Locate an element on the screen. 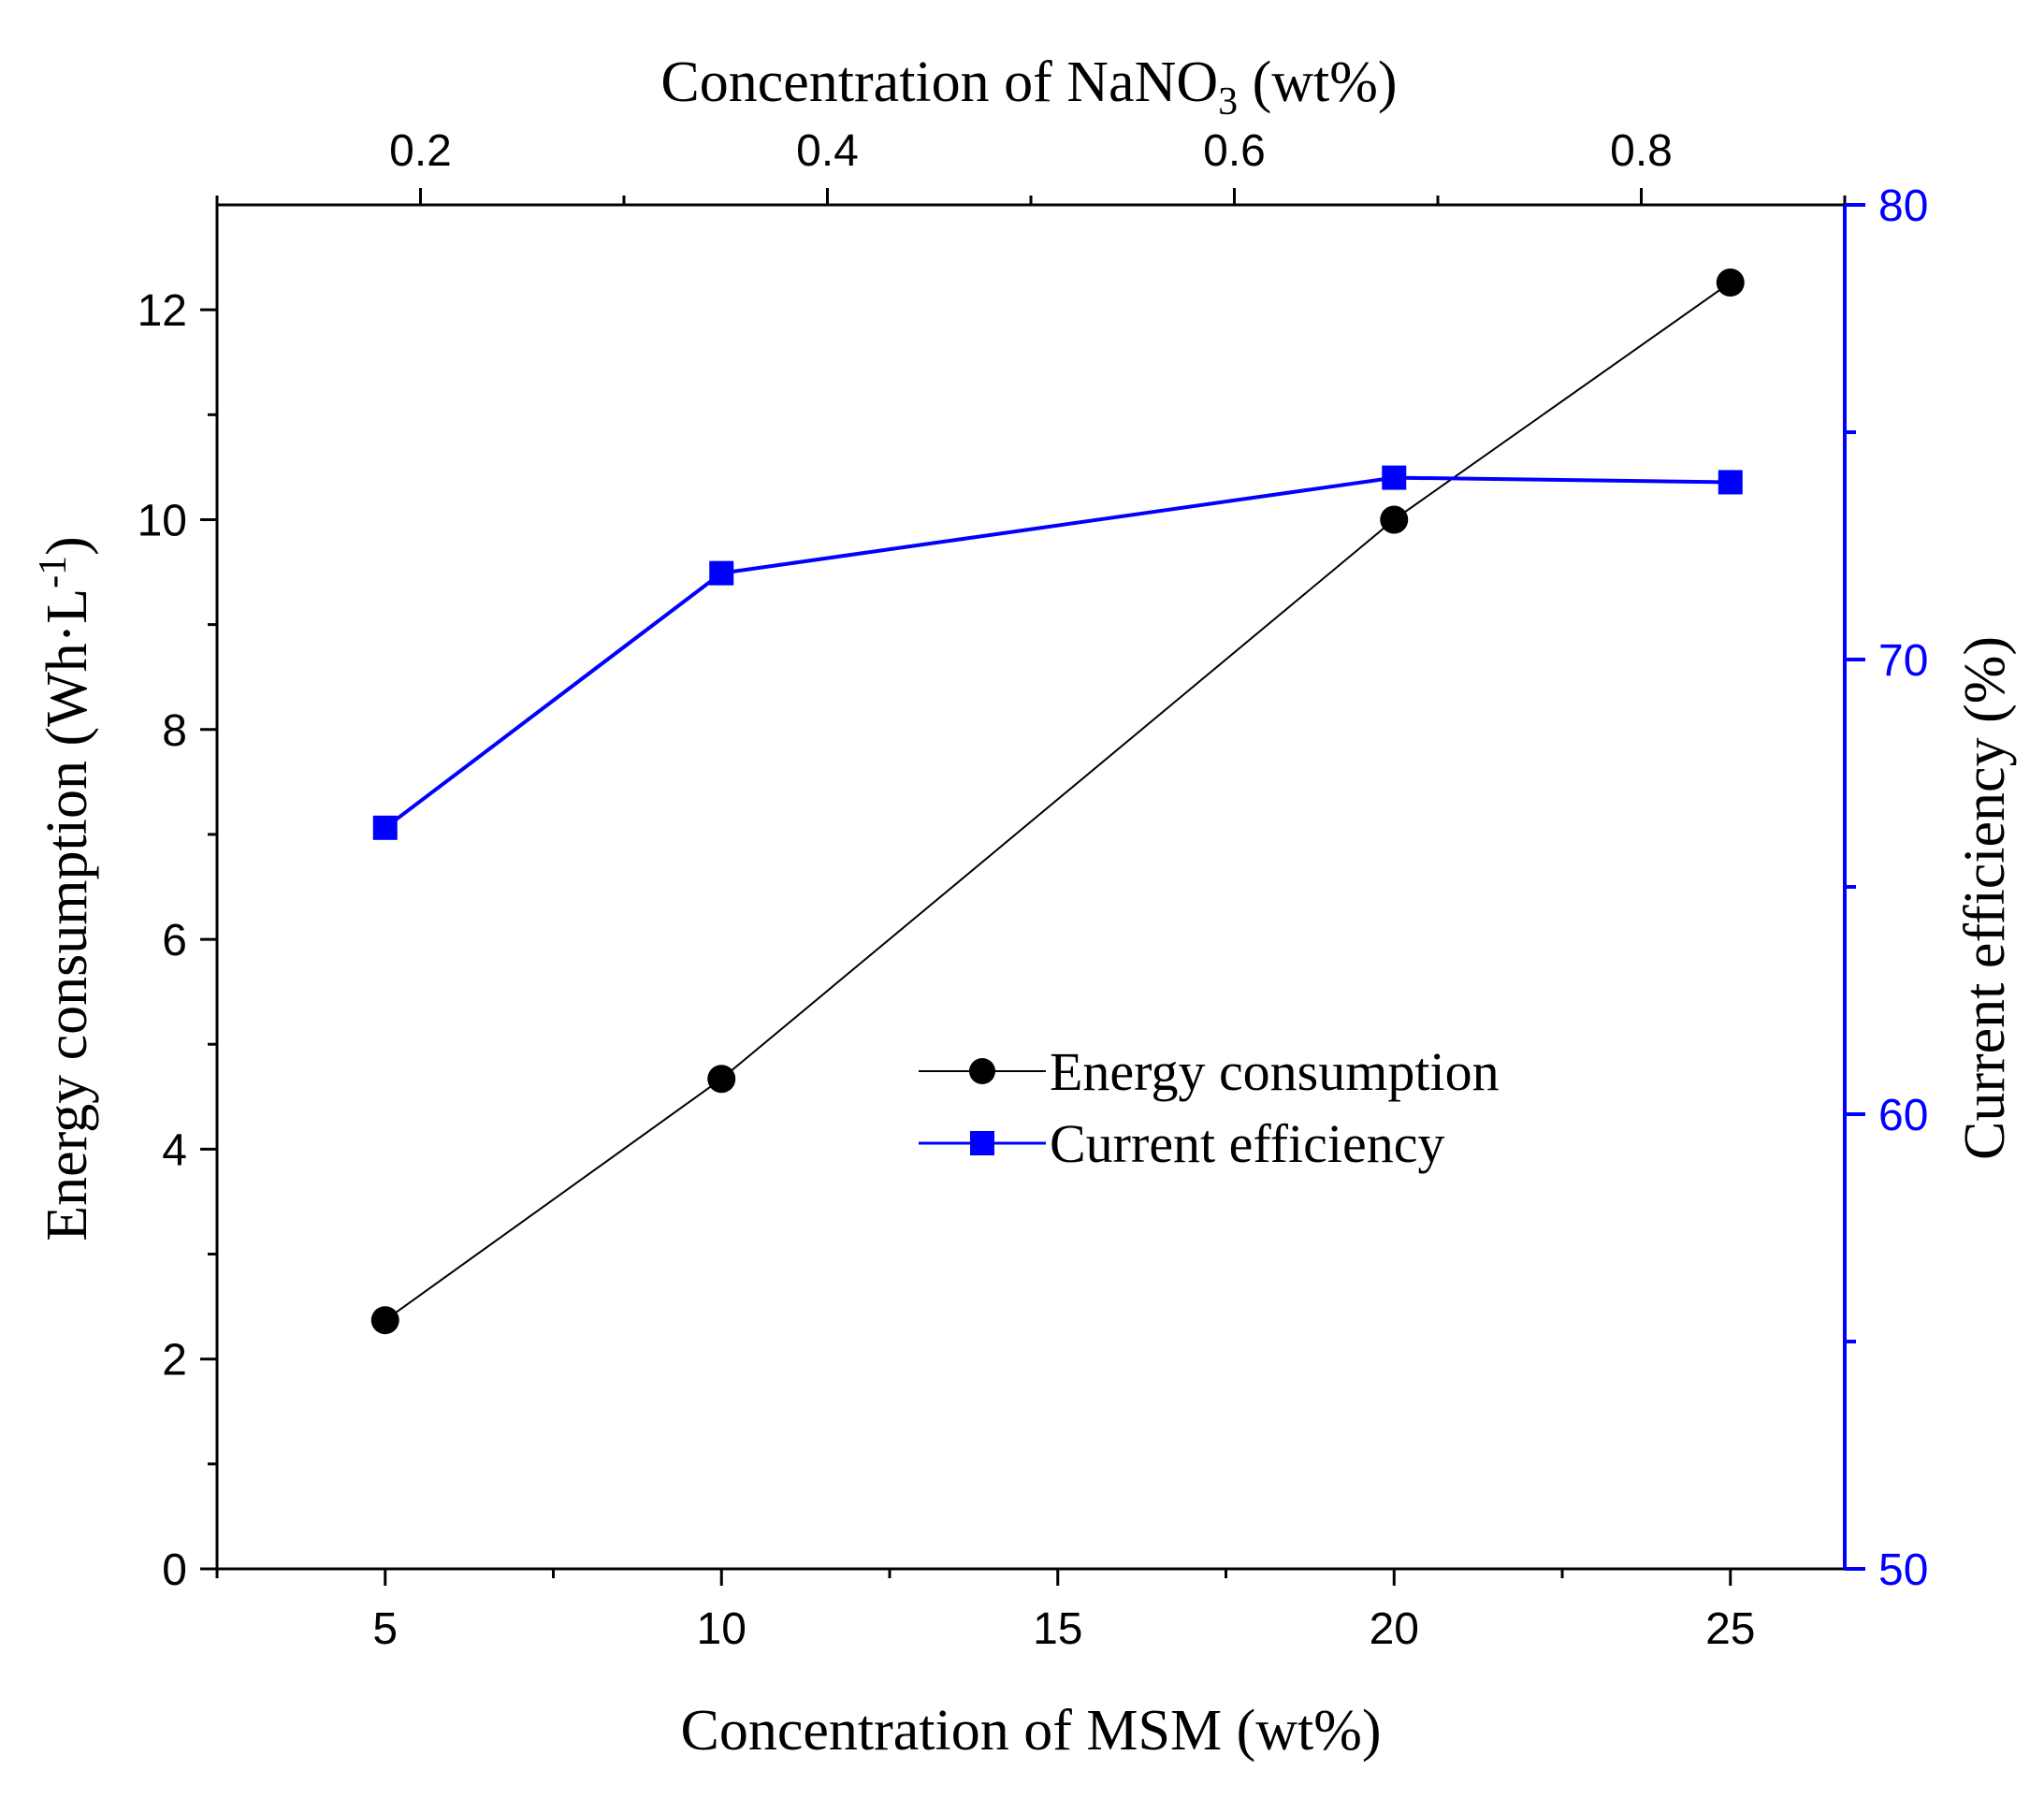 This screenshot has height=1799, width=2044. series-line-current-efficiency is located at coordinates (1057, 652).